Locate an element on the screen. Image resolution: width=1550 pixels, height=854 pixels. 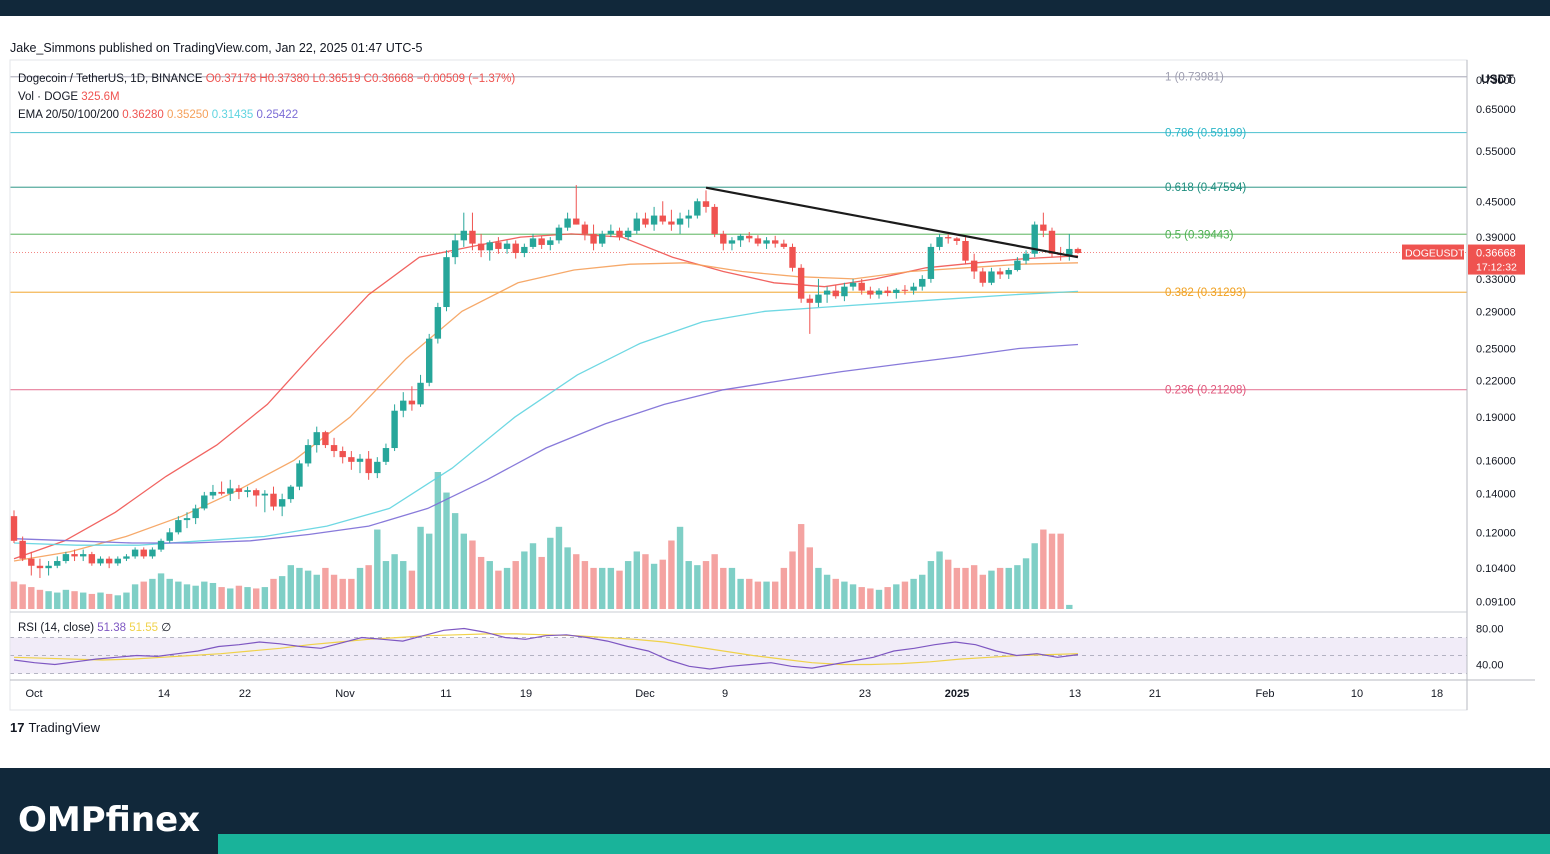
resistance-trendline is located at coordinates (892, 222).